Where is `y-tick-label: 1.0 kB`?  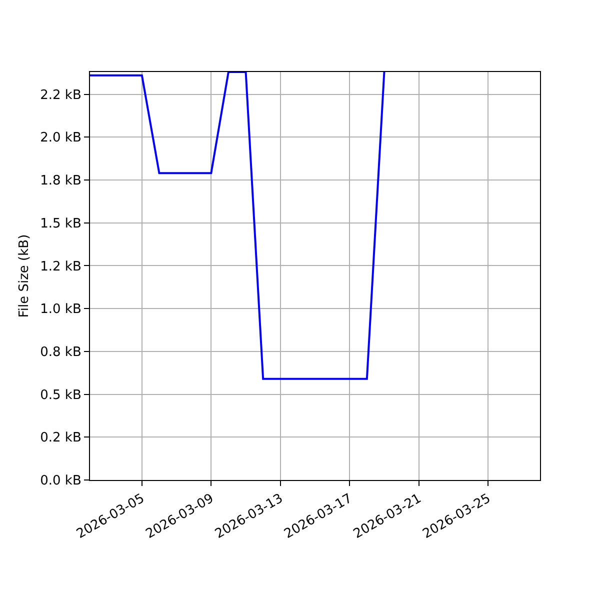
y-tick-label: 1.0 kB is located at coordinates (61, 310).